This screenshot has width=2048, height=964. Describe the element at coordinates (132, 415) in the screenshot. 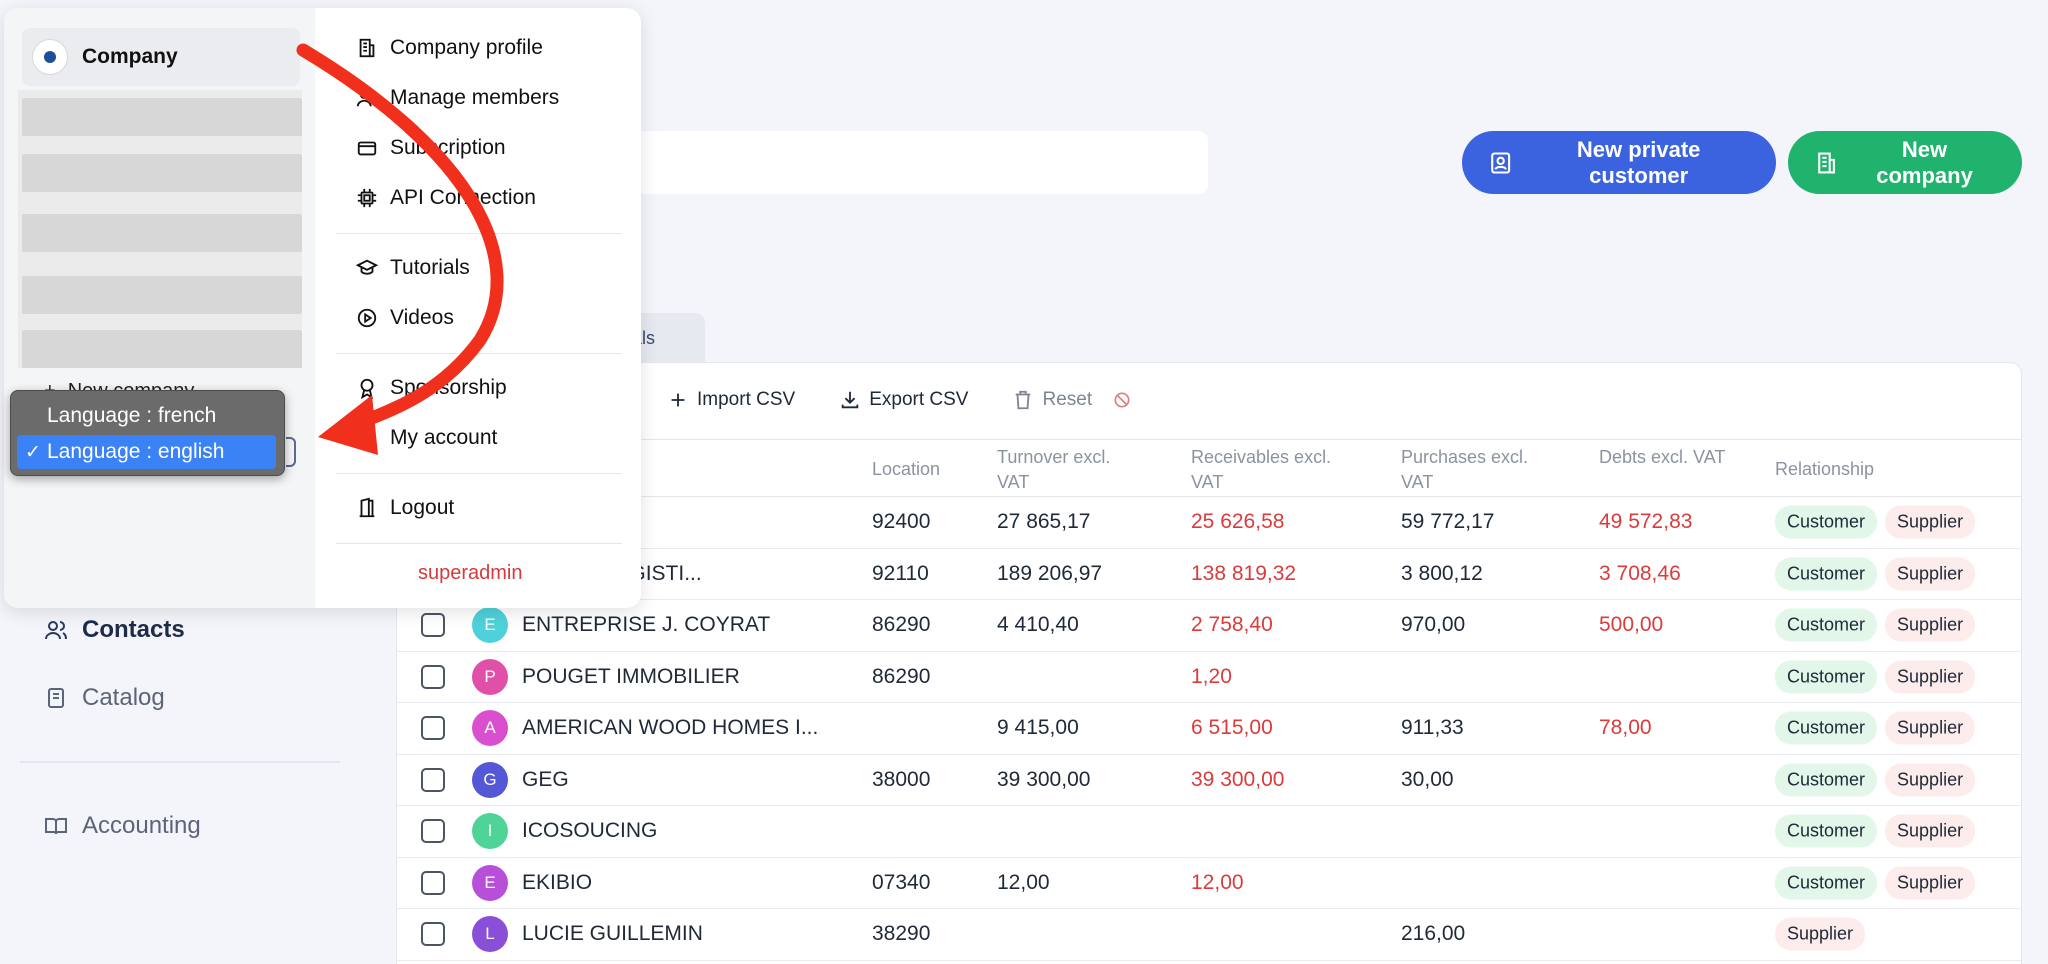

I see `language-option-french: Language : french` at that location.